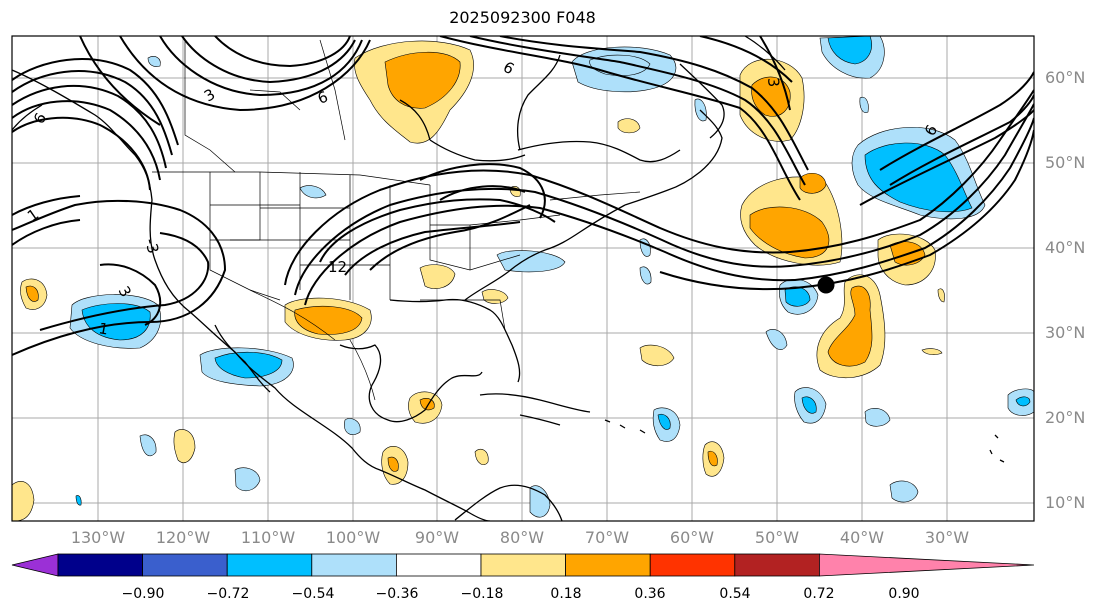 This screenshot has height=615, width=1105. Describe the element at coordinates (735, 594) in the screenshot. I see `colorbar-tick: 0.54` at that location.